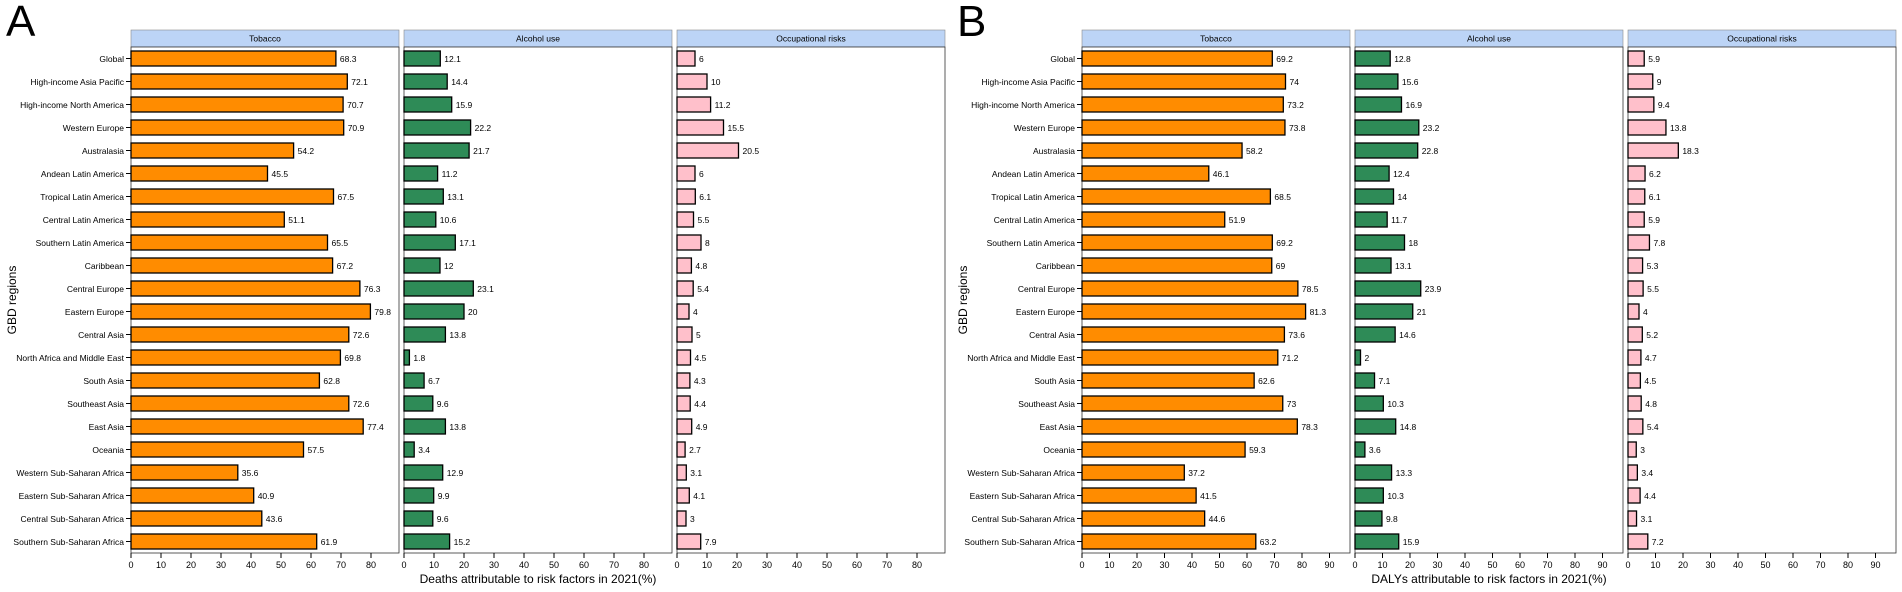 The image size is (1902, 592). Describe the element at coordinates (1295, 105) in the screenshot. I see `bar-value-label: 73.2` at that location.